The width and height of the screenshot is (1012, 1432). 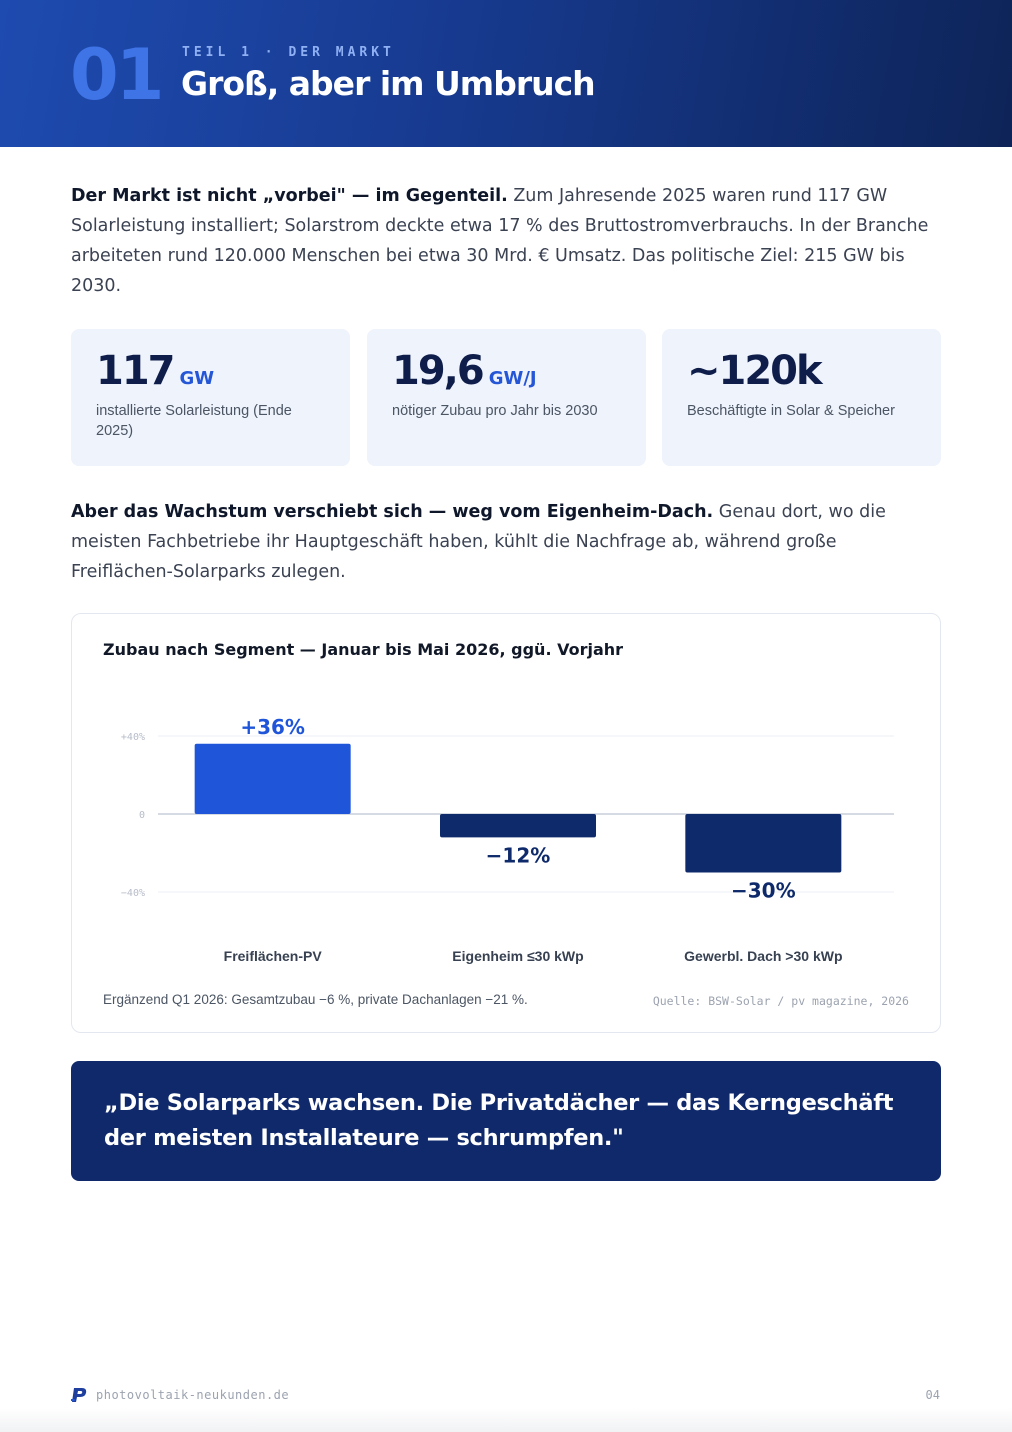 What do you see at coordinates (273, 956) in the screenshot?
I see `x-category-label: Freiflächen-PV` at bounding box center [273, 956].